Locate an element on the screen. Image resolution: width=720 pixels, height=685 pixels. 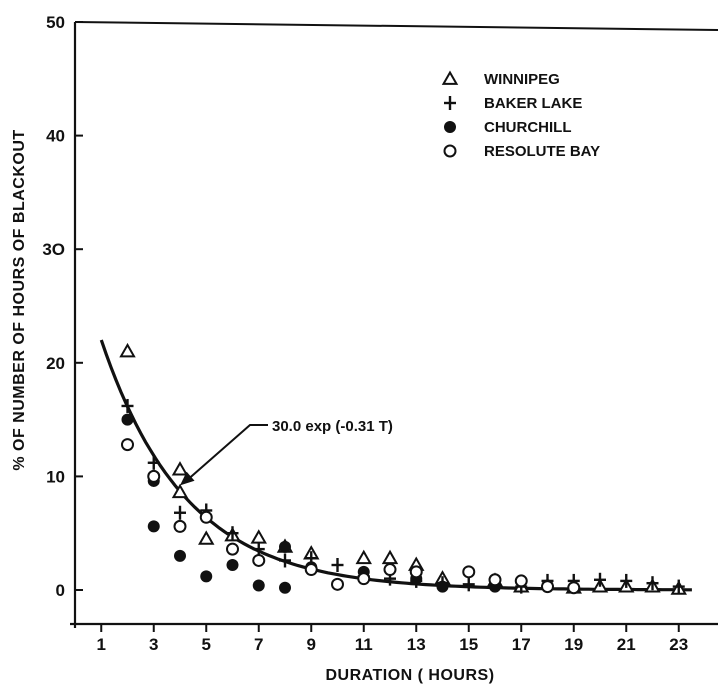
series-resolute-bay is located at coordinates (351, 516).